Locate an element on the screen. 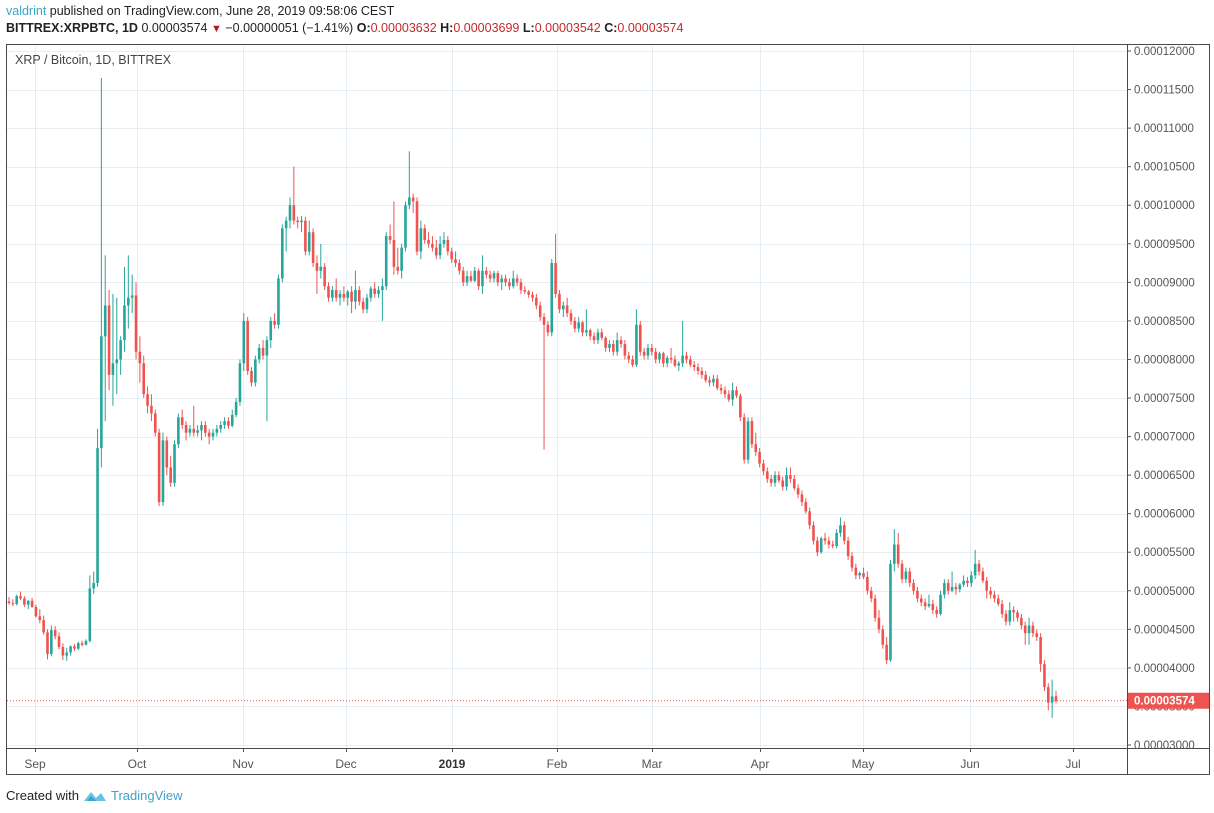 The width and height of the screenshot is (1214, 813). chart-legend-title: XRP / Bitcoin, 1D, BITTREX is located at coordinates (93, 60).